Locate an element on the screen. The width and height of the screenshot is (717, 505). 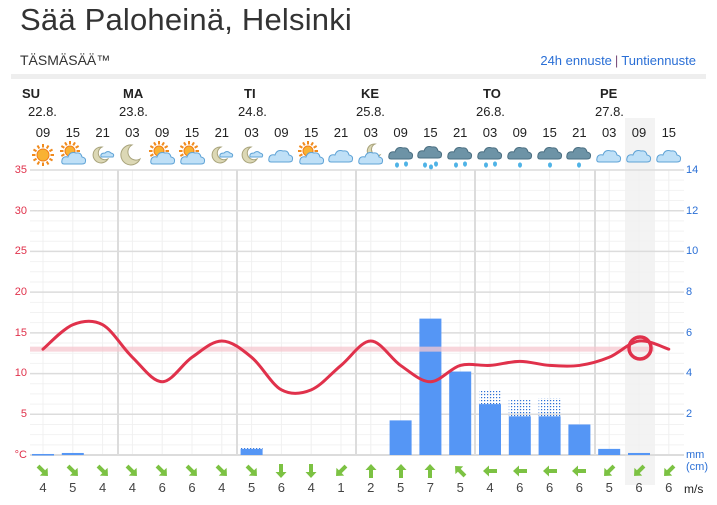
y-tick-right: 10 is located at coordinates (692, 251).